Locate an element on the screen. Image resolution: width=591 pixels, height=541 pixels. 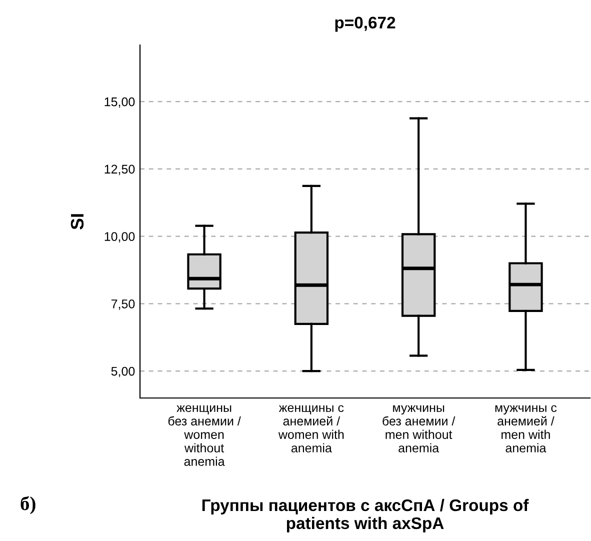
text: б) is located at coordinates (28, 505).